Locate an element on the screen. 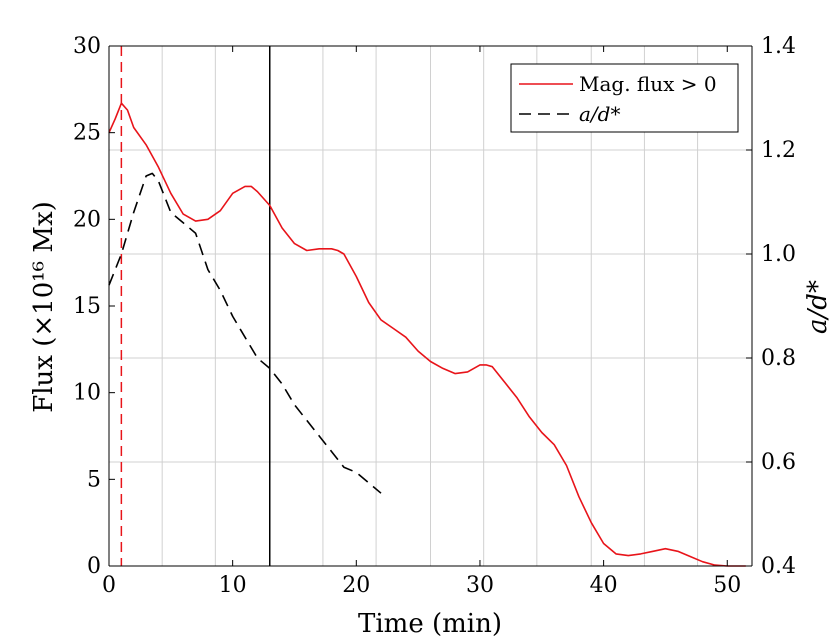 The image size is (830, 636). y-right-tick-label: 1.2 is located at coordinates (778, 150).